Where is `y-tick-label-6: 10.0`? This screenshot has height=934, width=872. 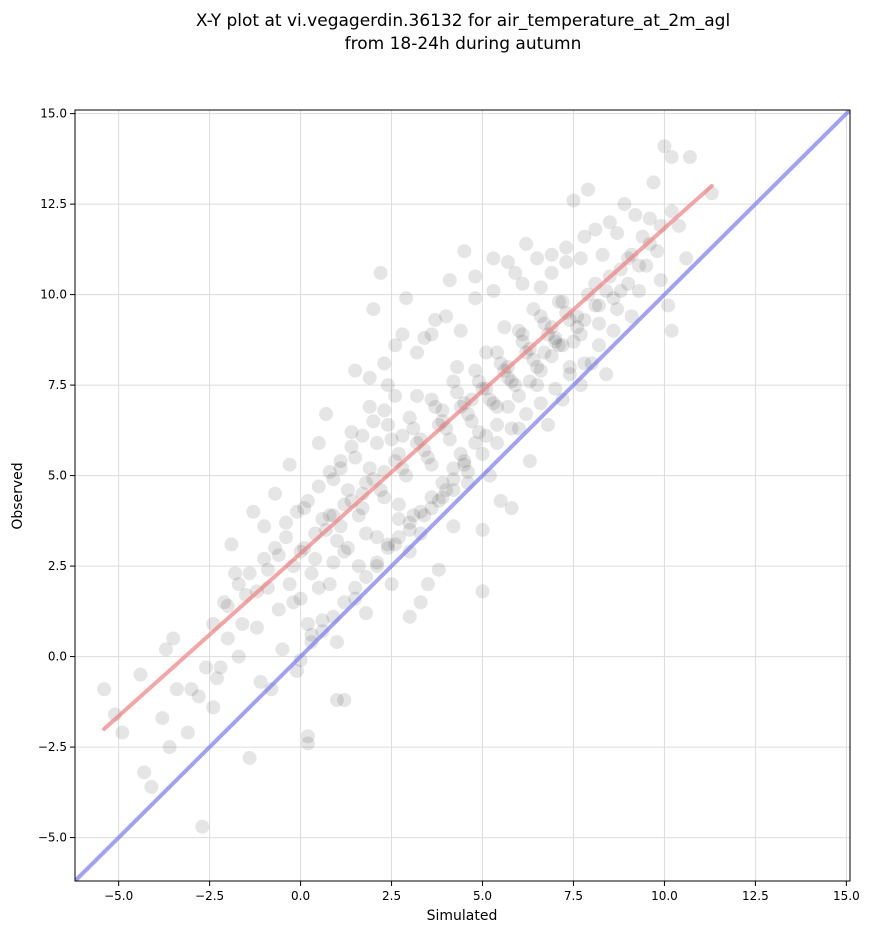 y-tick-label-6: 10.0 is located at coordinates (53, 295).